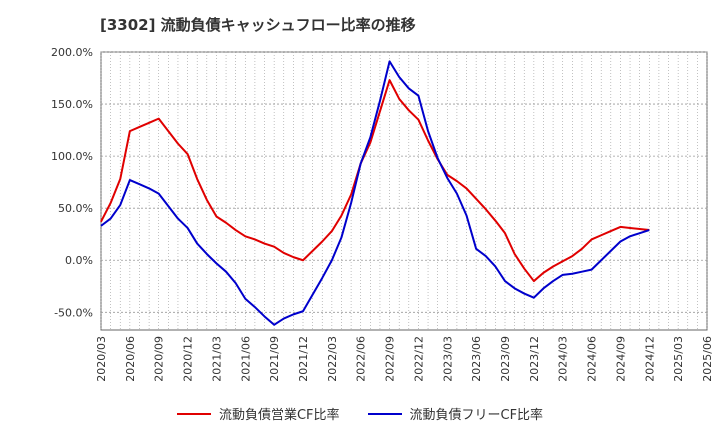 The image size is (720, 440). What do you see at coordinates (447, 359) in the screenshot?
I see `x-tick-label: 2023/03` at bounding box center [447, 359].